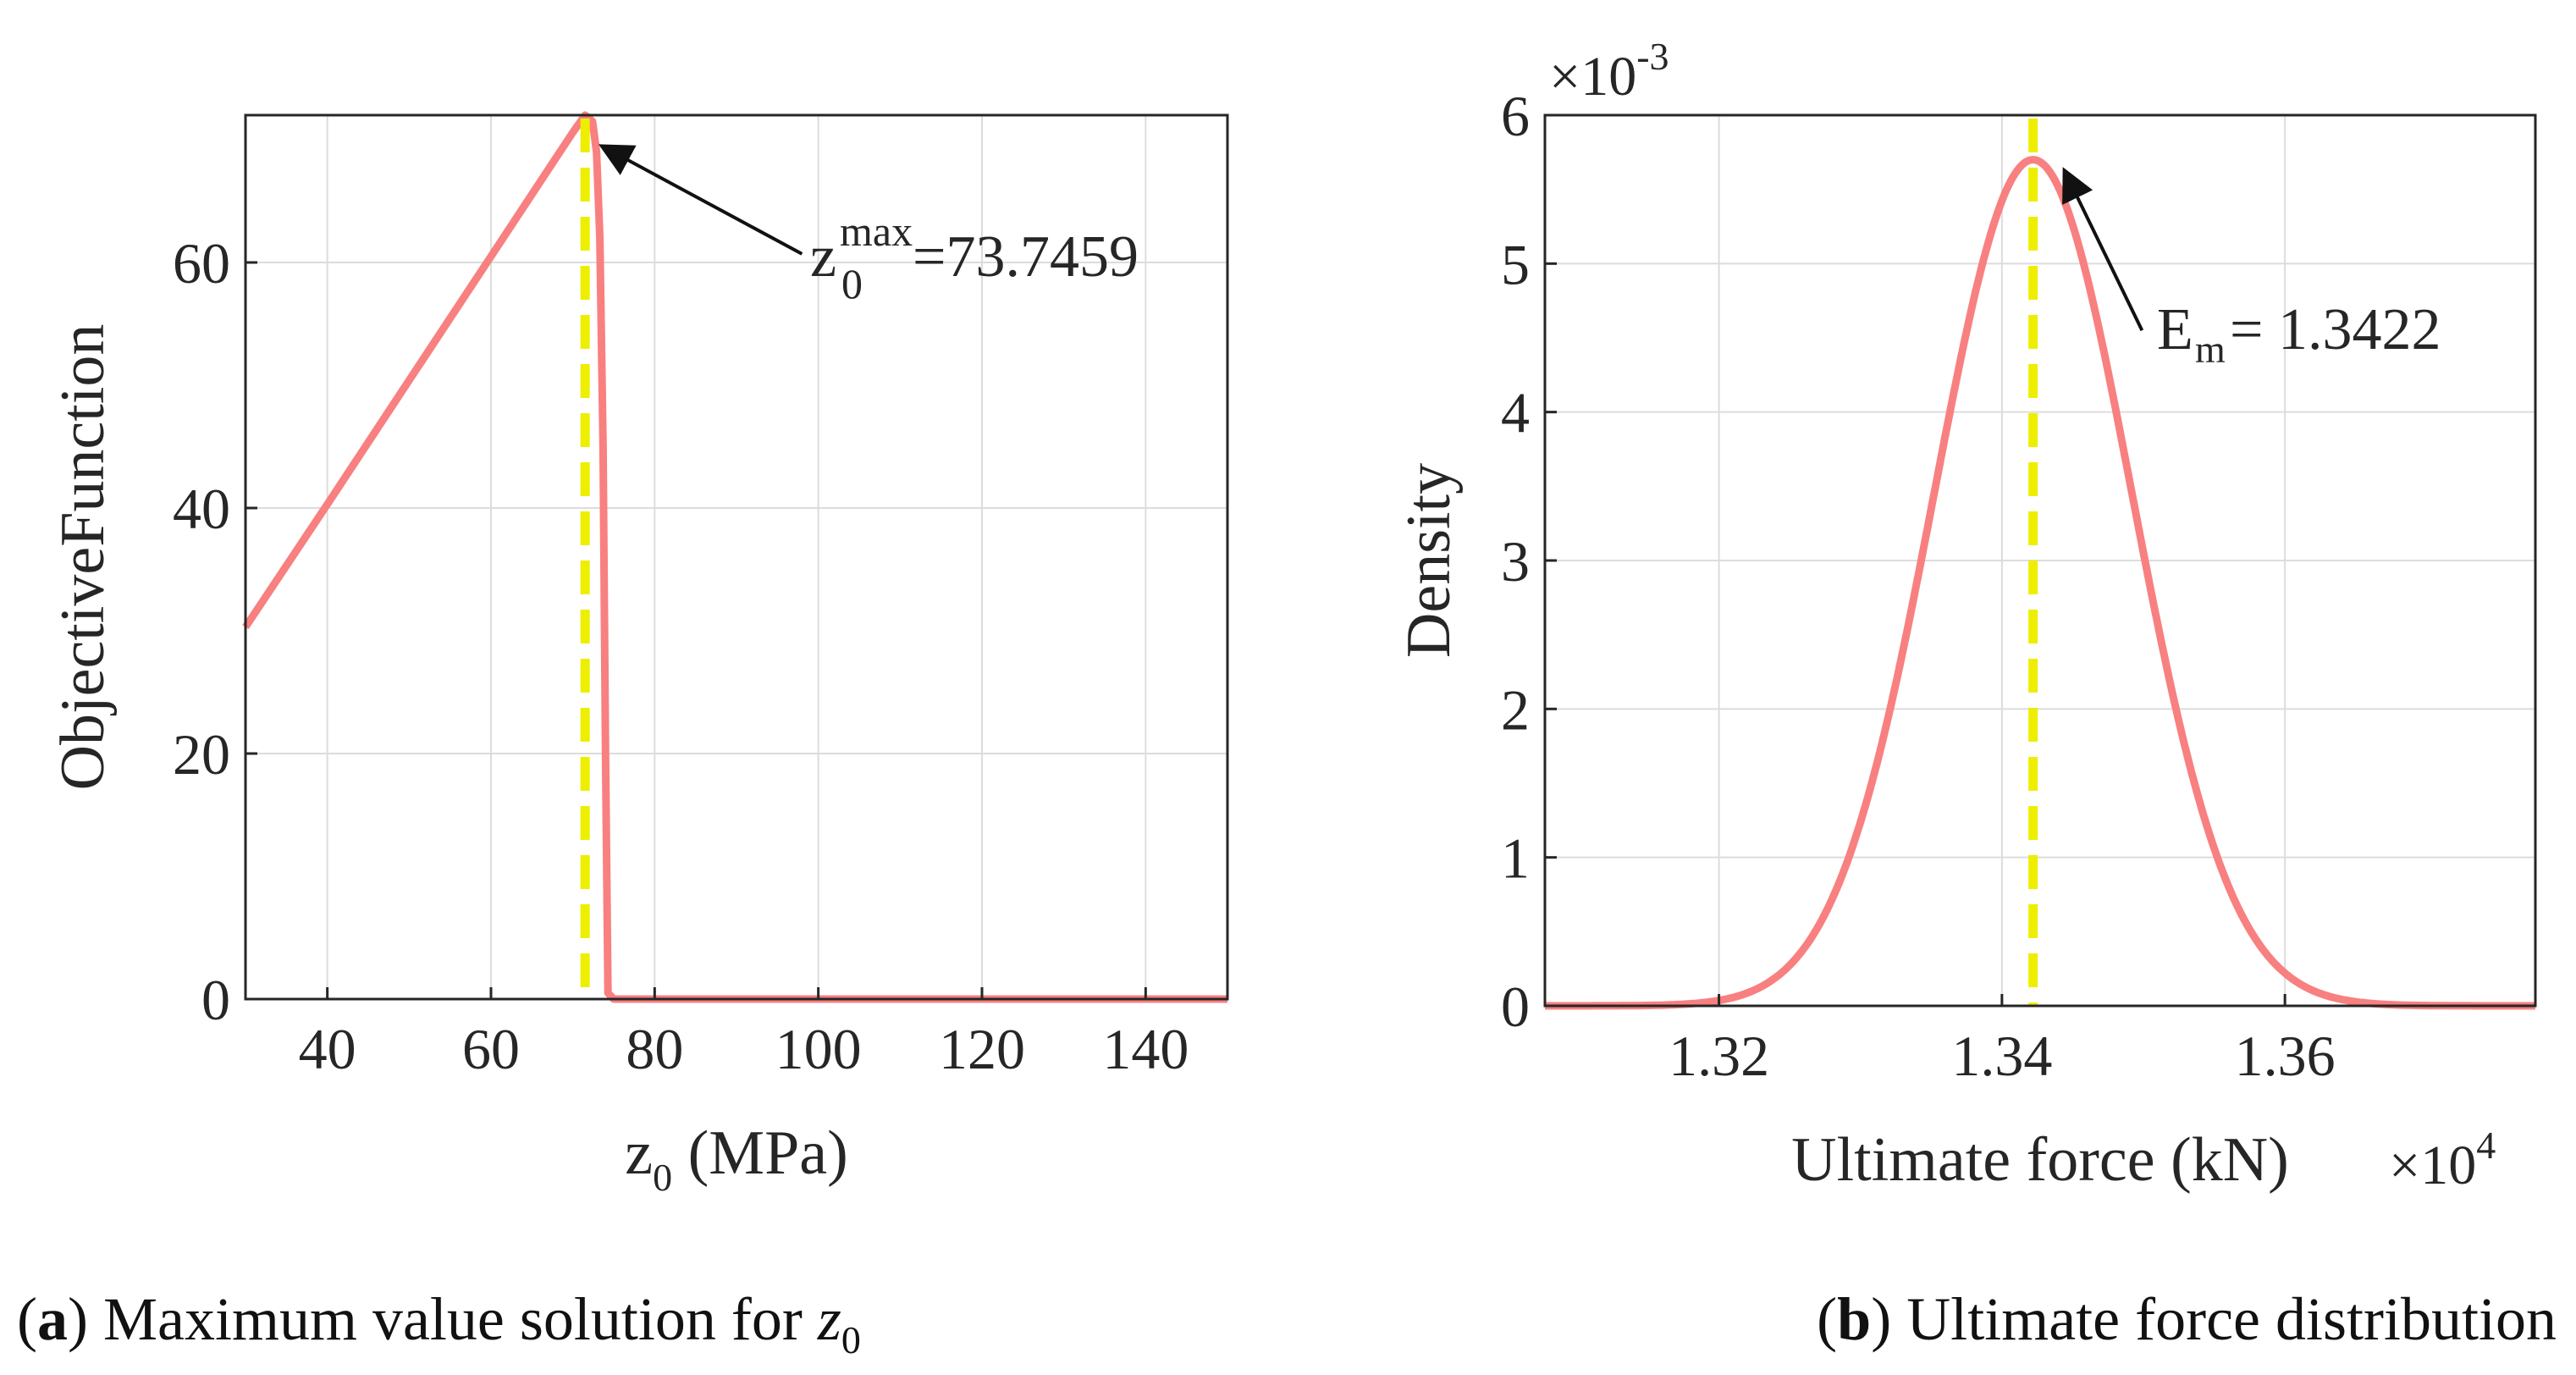 This screenshot has height=1375, width=2576. What do you see at coordinates (491, 1049) in the screenshot?
I see `x-tick-label-a-1: 60` at bounding box center [491, 1049].